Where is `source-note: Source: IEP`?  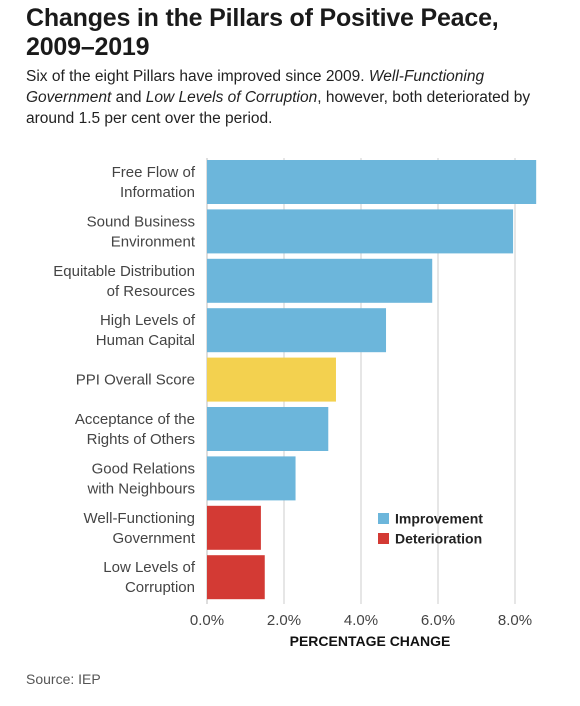 source-note: Source: IEP is located at coordinates (63, 679).